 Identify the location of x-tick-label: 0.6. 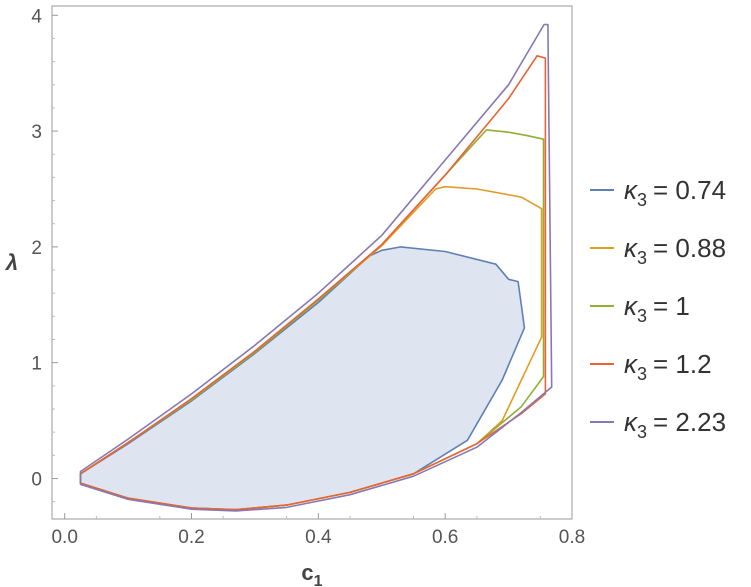
(445, 537).